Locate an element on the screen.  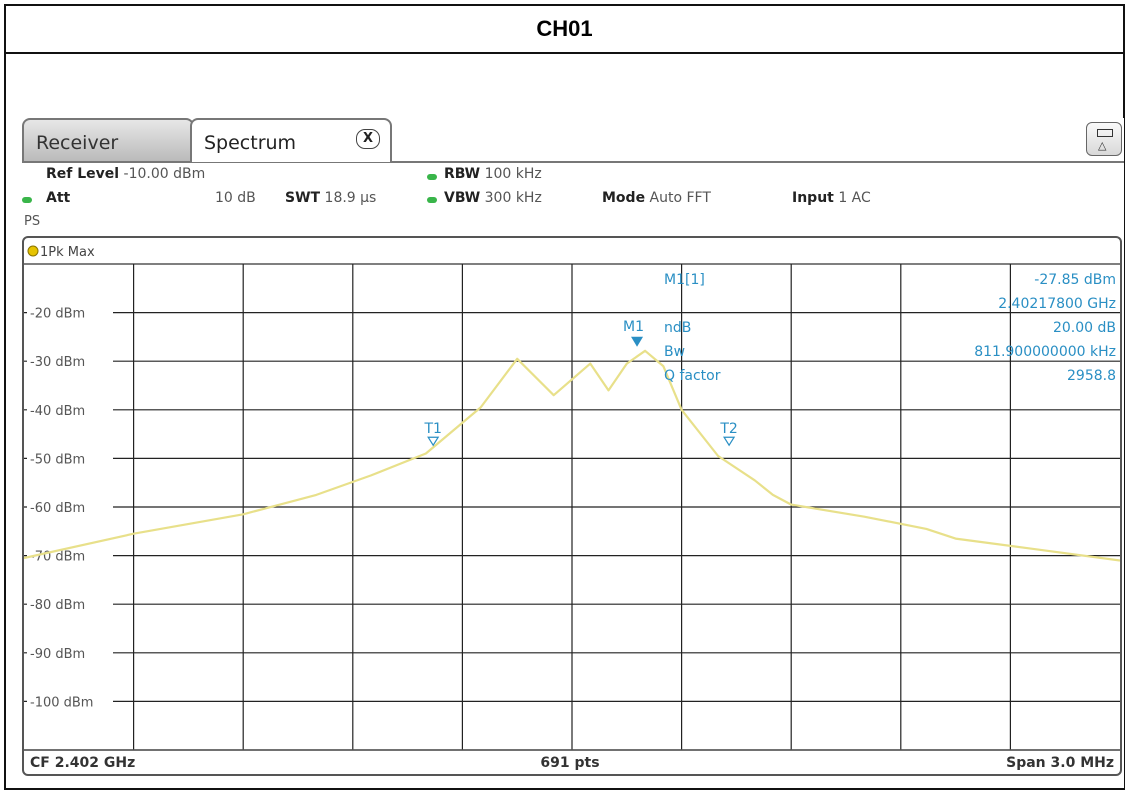
swt-value: 18.9 µs is located at coordinates (350, 198).